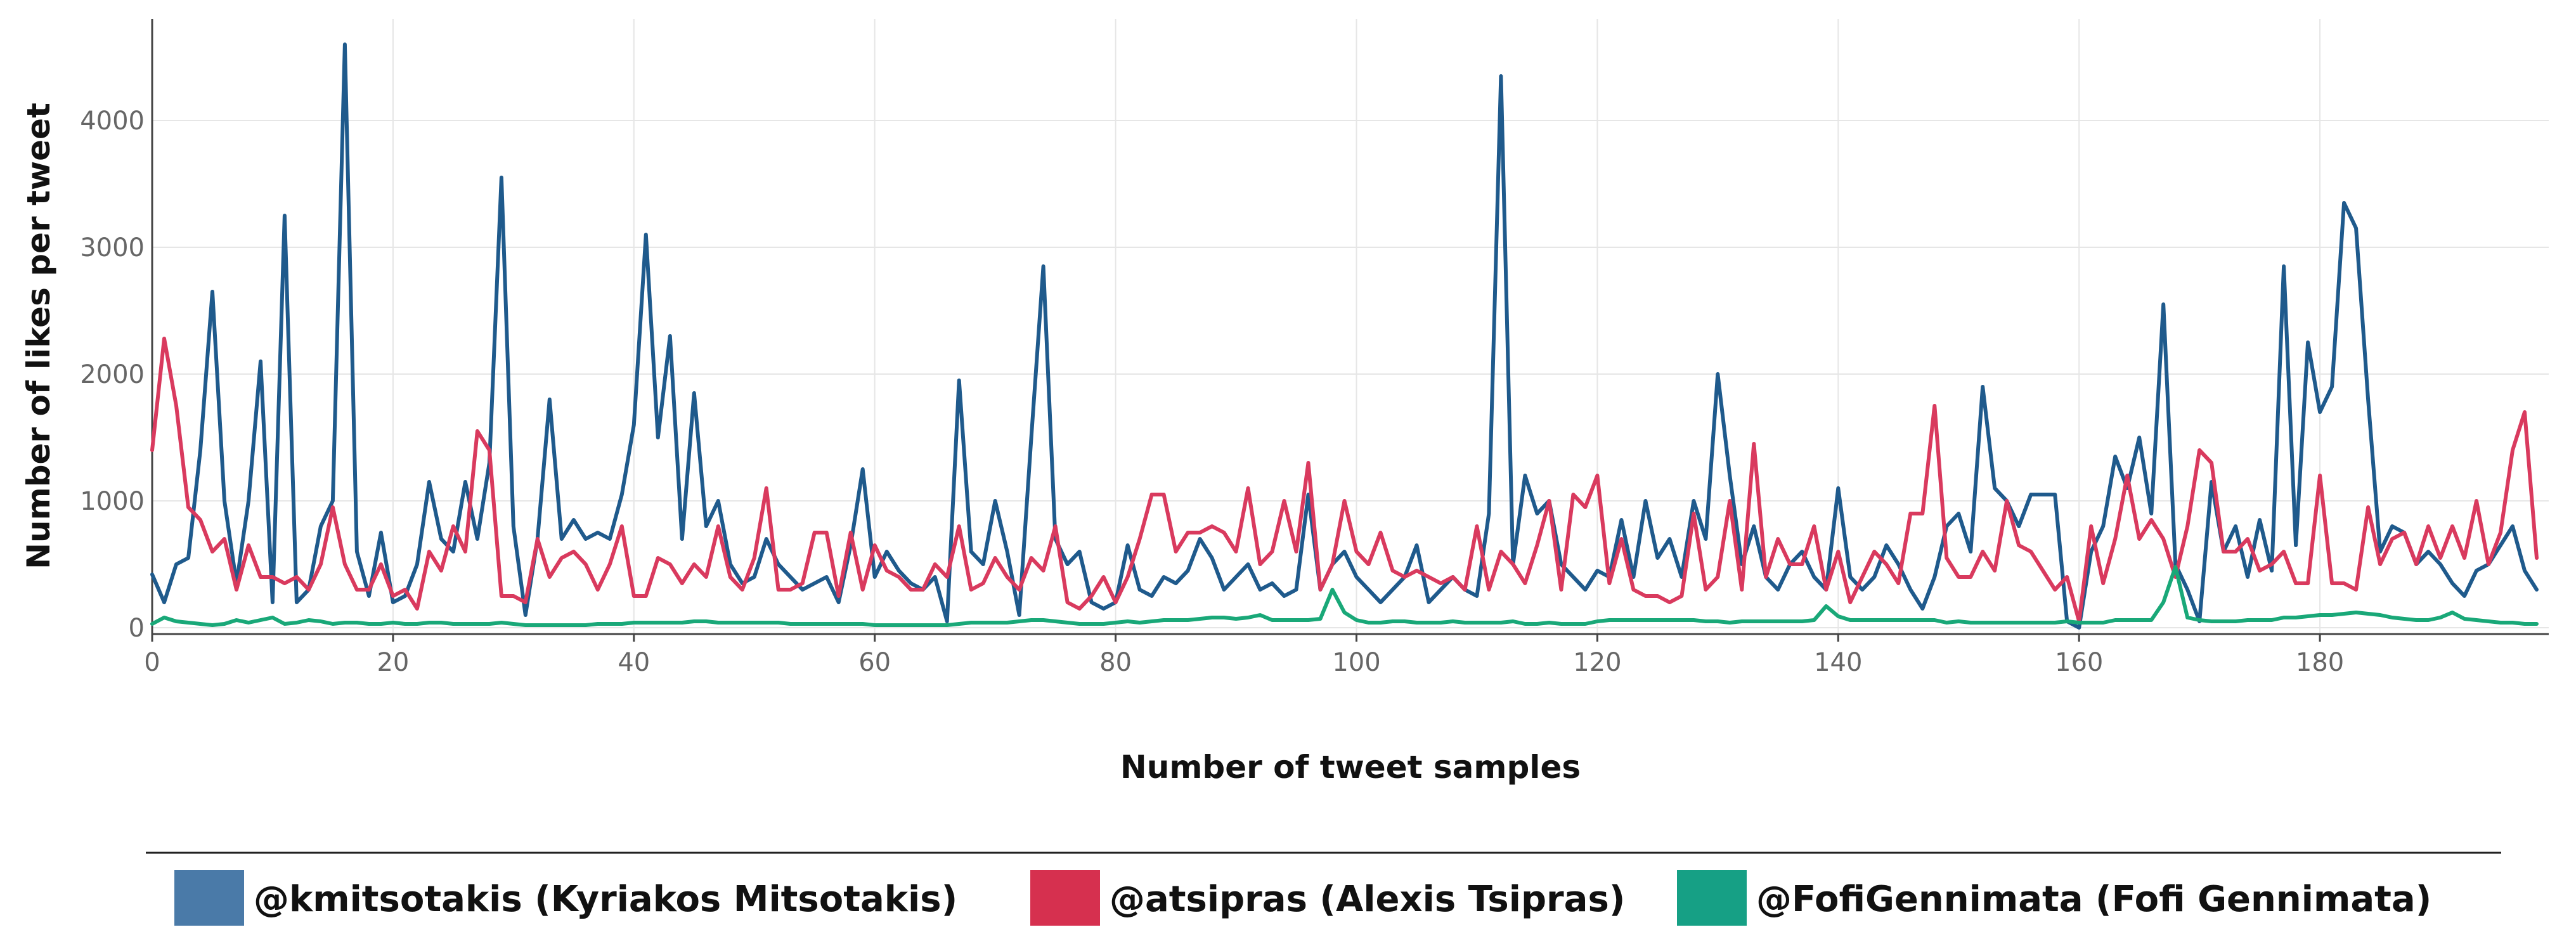 This screenshot has width=2576, height=939. What do you see at coordinates (112, 501) in the screenshot?
I see `y-tick-label: 1000` at bounding box center [112, 501].